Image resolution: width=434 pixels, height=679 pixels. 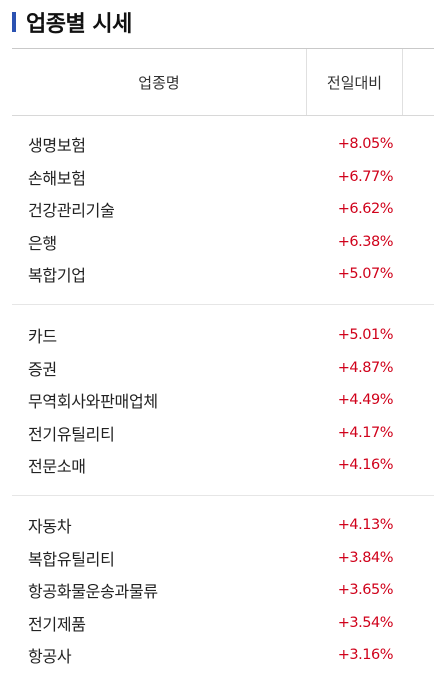 I want to click on table-row: 증권 +4.87%, so click(x=223, y=368).